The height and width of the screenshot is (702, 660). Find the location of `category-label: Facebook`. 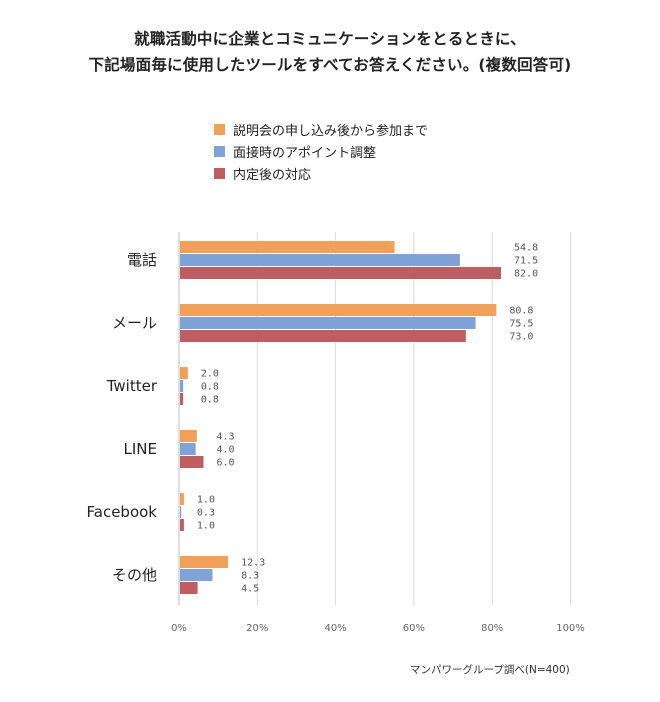

category-label: Facebook is located at coordinates (122, 512).